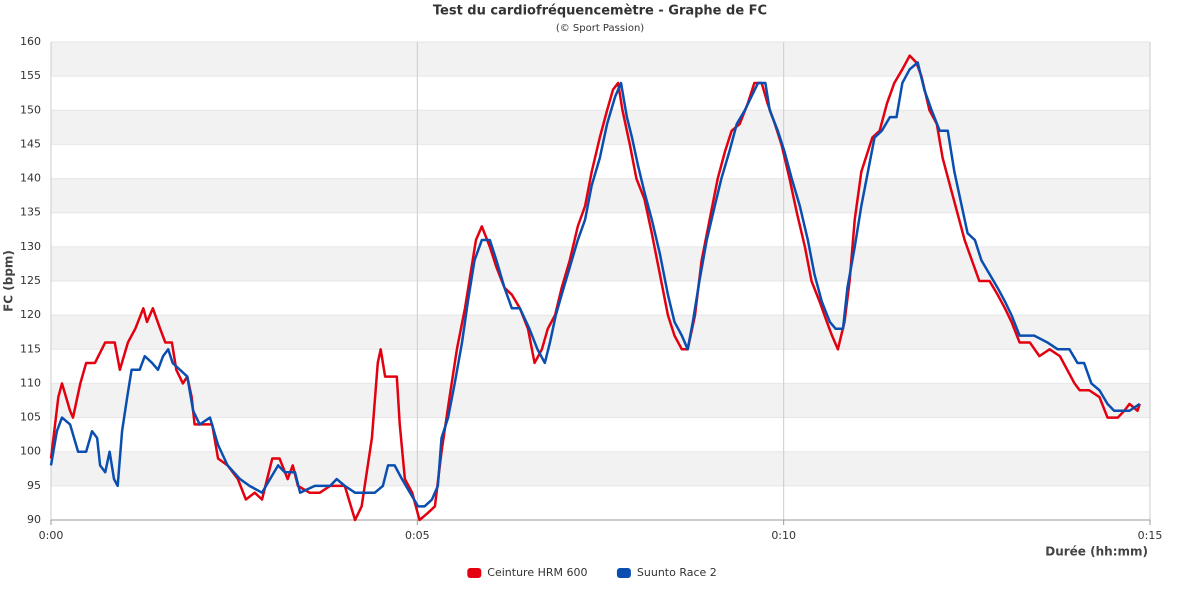 The height and width of the screenshot is (600, 1200). I want to click on y-axis-title: FC (bpm), so click(9, 281).